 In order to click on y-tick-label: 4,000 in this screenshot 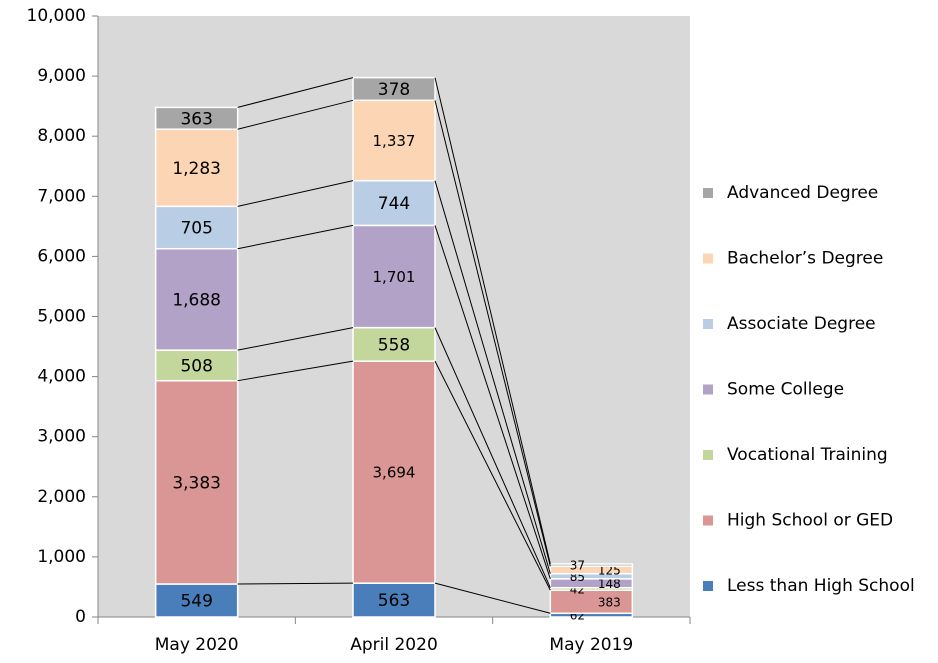, I will do `click(61, 377)`.